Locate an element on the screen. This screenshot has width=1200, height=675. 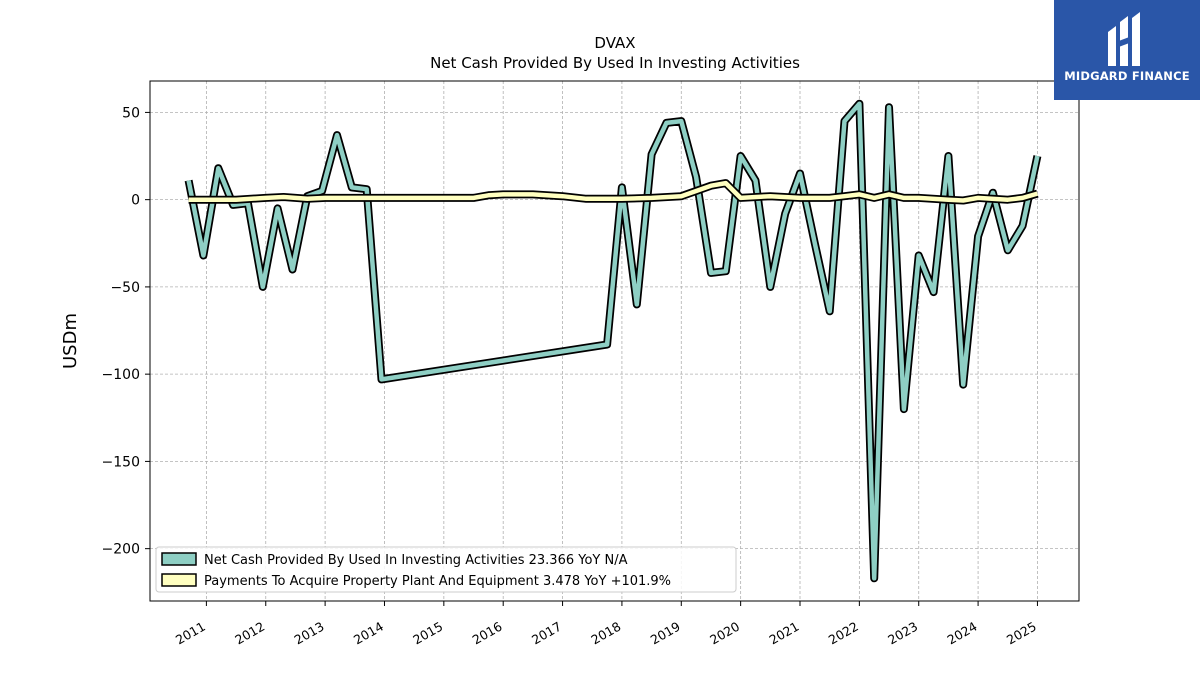
brand-name: MIDGARD FINANCE is located at coordinates (1127, 76).